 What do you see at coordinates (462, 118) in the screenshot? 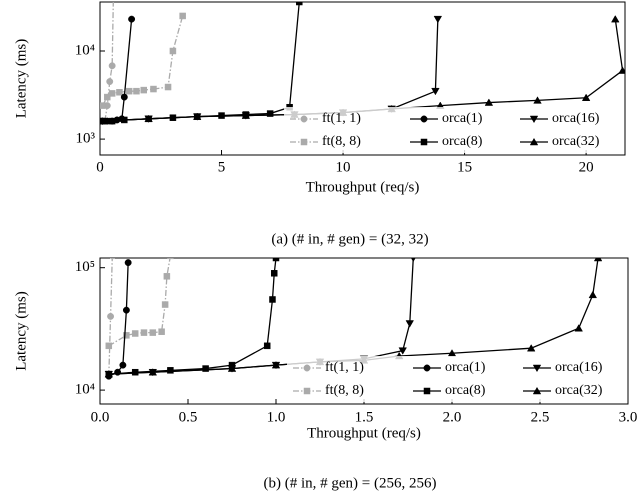
I see `legend-label: orca(1)` at bounding box center [462, 118].